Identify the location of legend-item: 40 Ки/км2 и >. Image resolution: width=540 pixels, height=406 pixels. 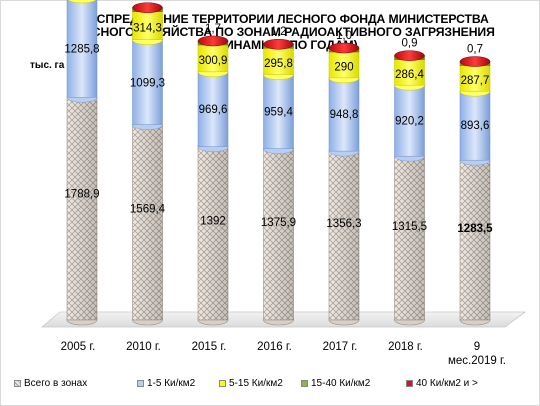
(442, 383).